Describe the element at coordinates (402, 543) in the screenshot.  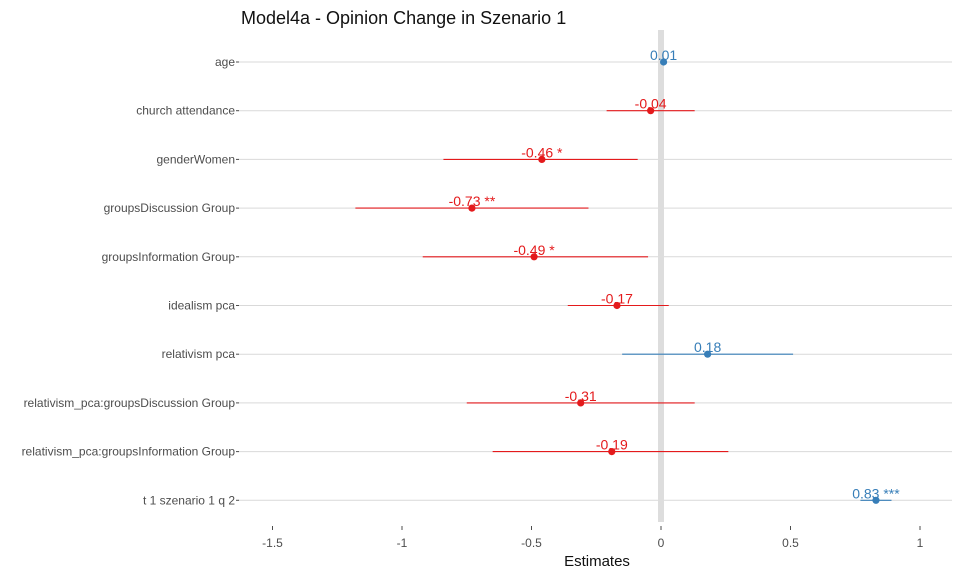
I see `x-tick-label: -1` at that location.